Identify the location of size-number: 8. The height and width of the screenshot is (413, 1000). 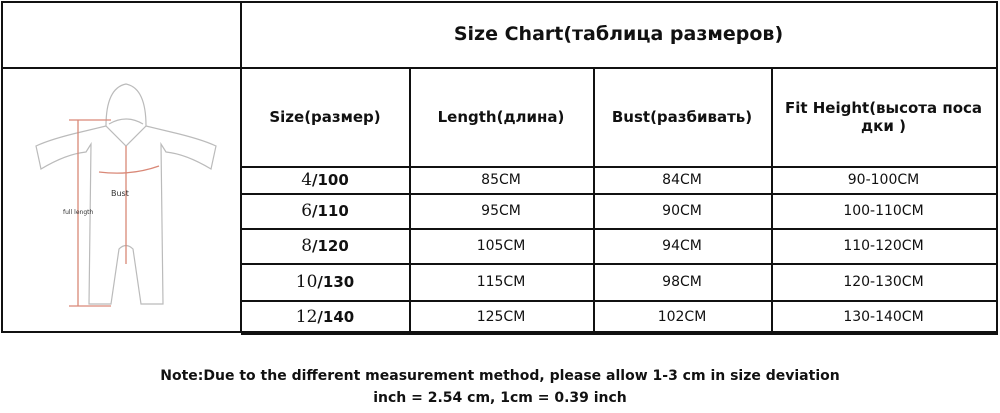
(307, 245).